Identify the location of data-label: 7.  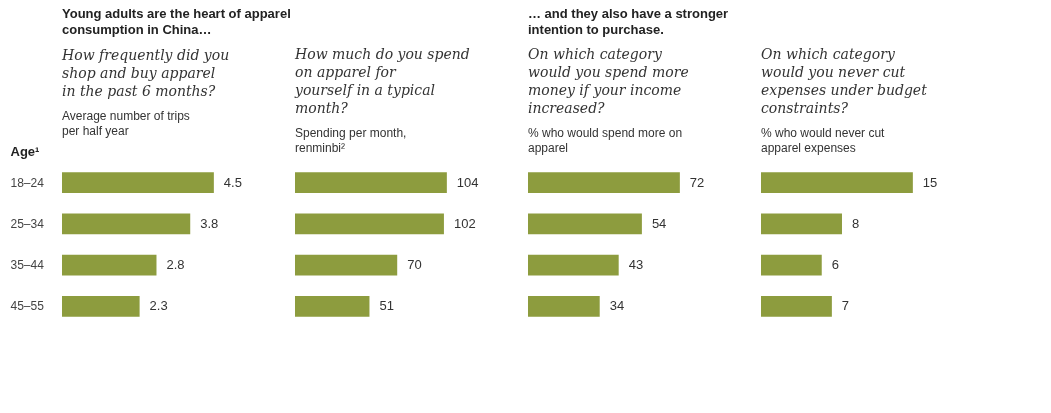
(845, 306).